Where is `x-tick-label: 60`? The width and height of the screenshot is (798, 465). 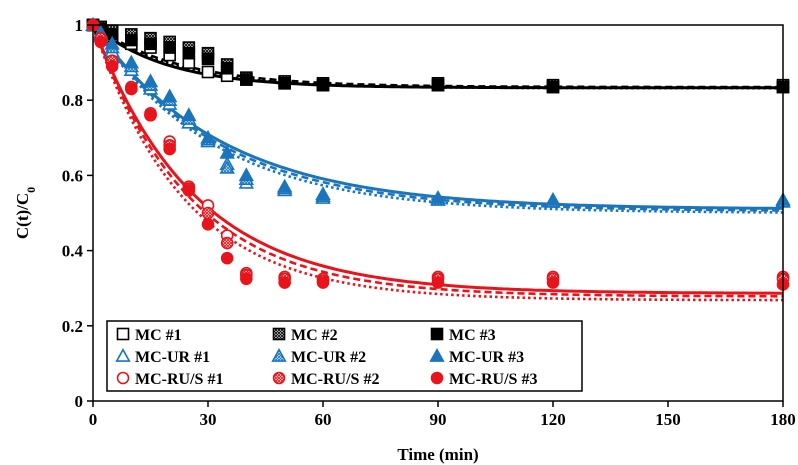
x-tick-label: 60 is located at coordinates (323, 419).